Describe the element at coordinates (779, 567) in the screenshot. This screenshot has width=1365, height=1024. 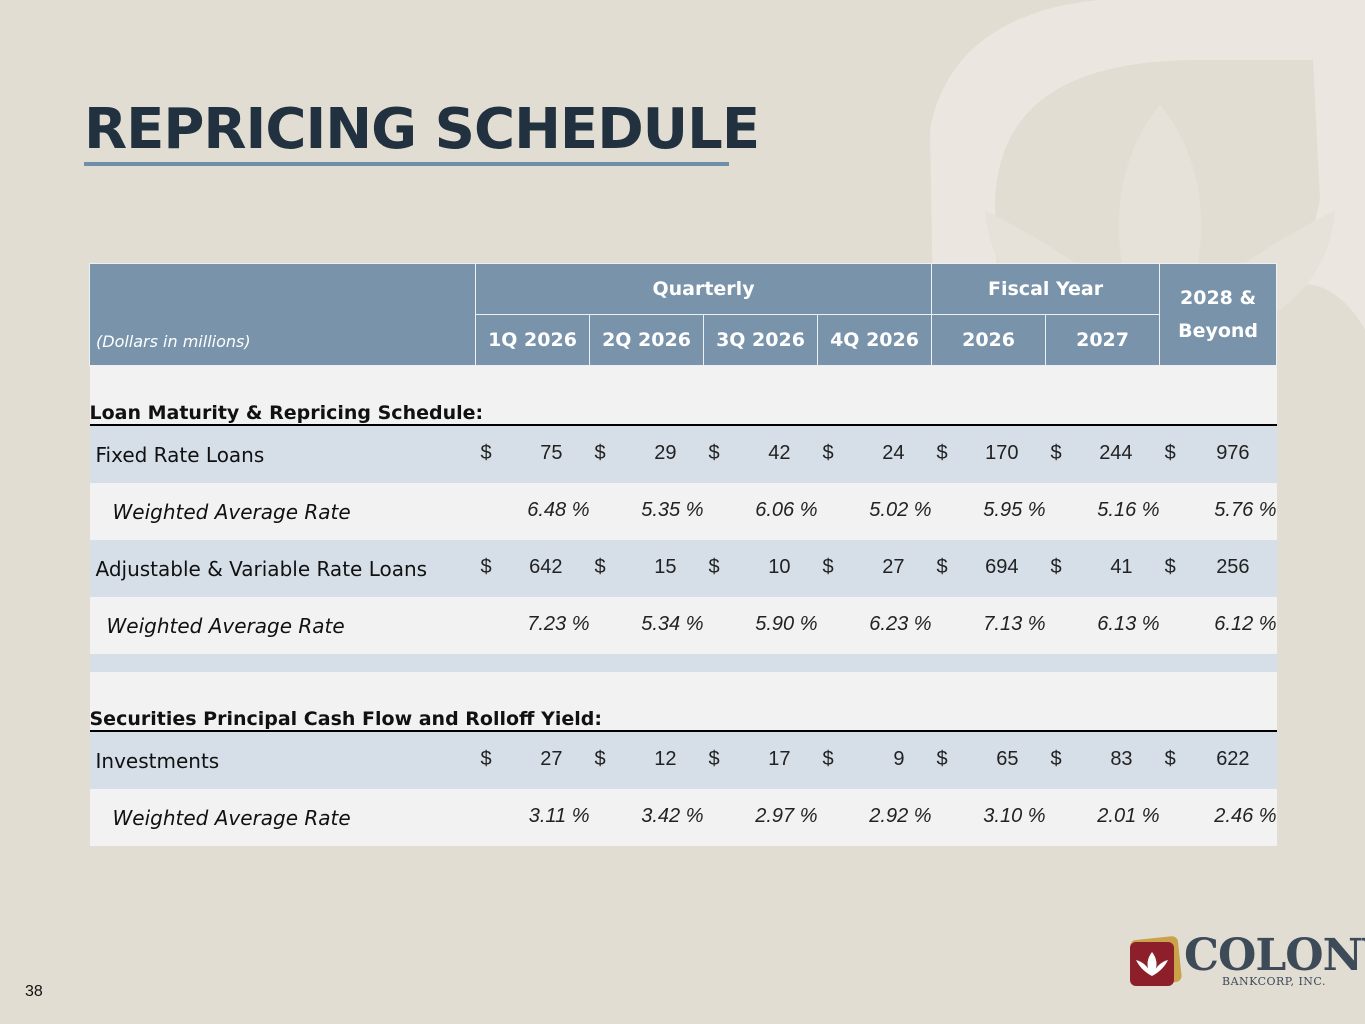
I see `value-cell: 10` at that location.